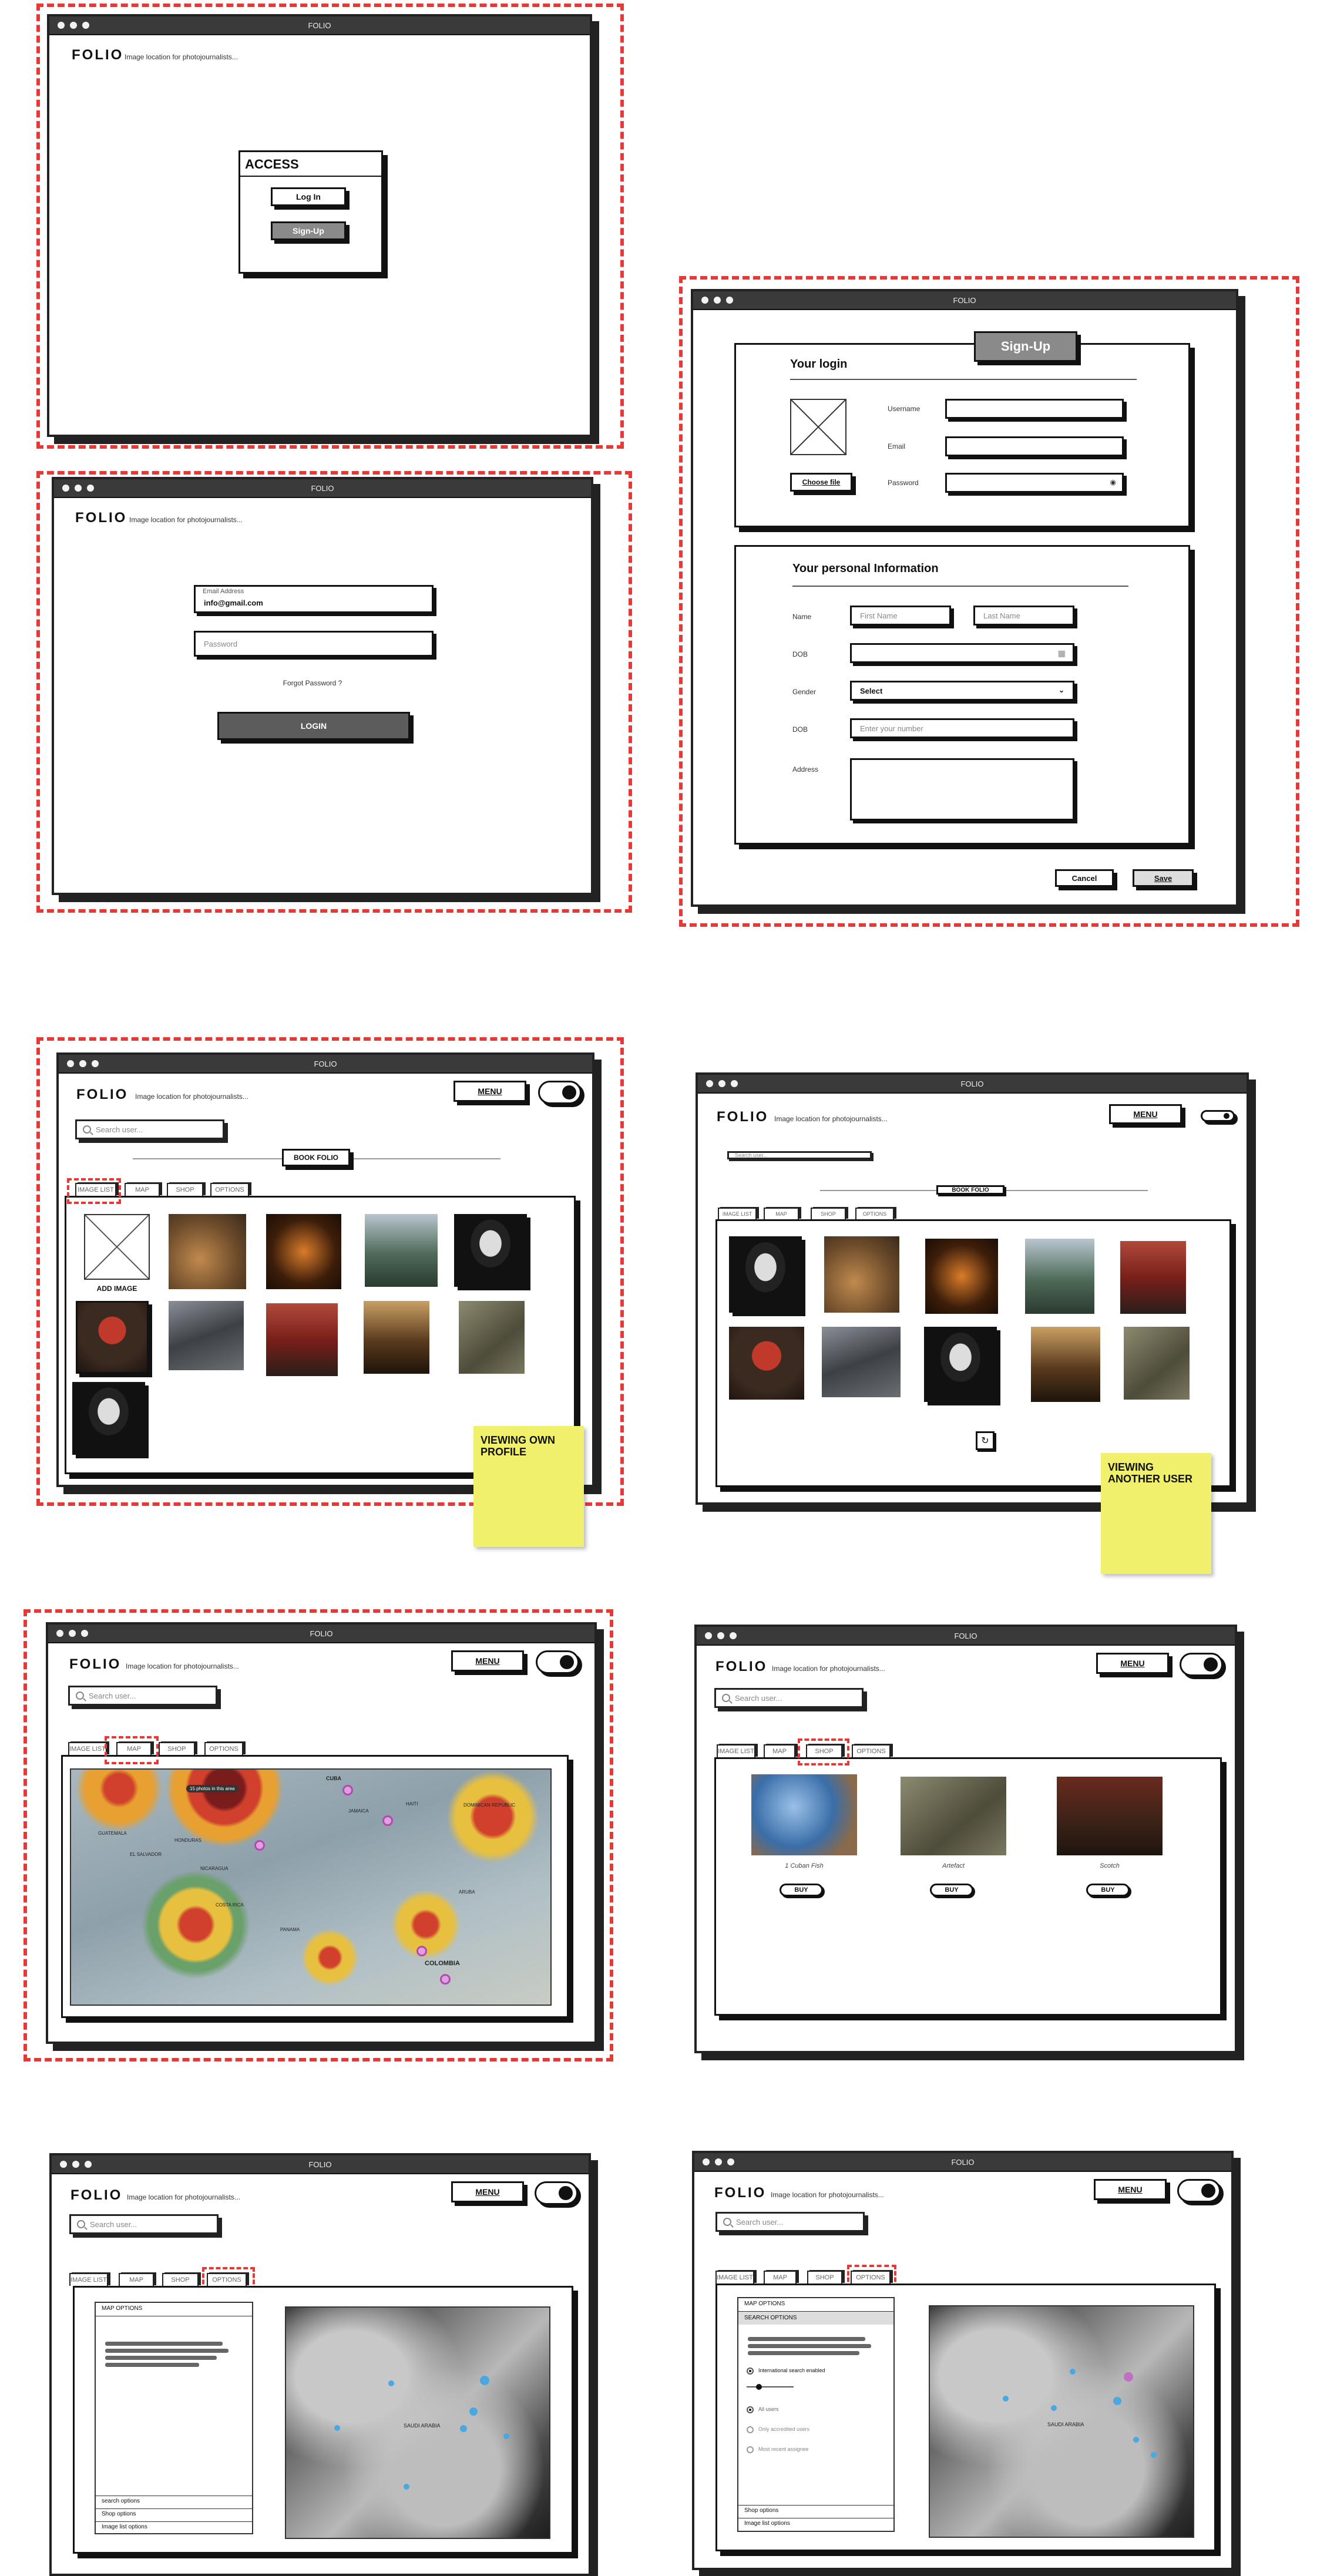 This screenshot has width=1327, height=2576. What do you see at coordinates (302, 1339) in the screenshot?
I see `photo-stall` at bounding box center [302, 1339].